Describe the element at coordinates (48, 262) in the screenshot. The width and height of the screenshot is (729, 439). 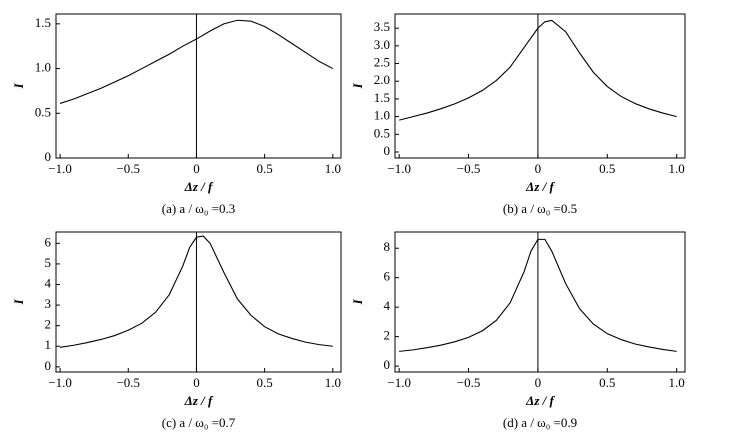
I see `y-tick-label: 5` at that location.